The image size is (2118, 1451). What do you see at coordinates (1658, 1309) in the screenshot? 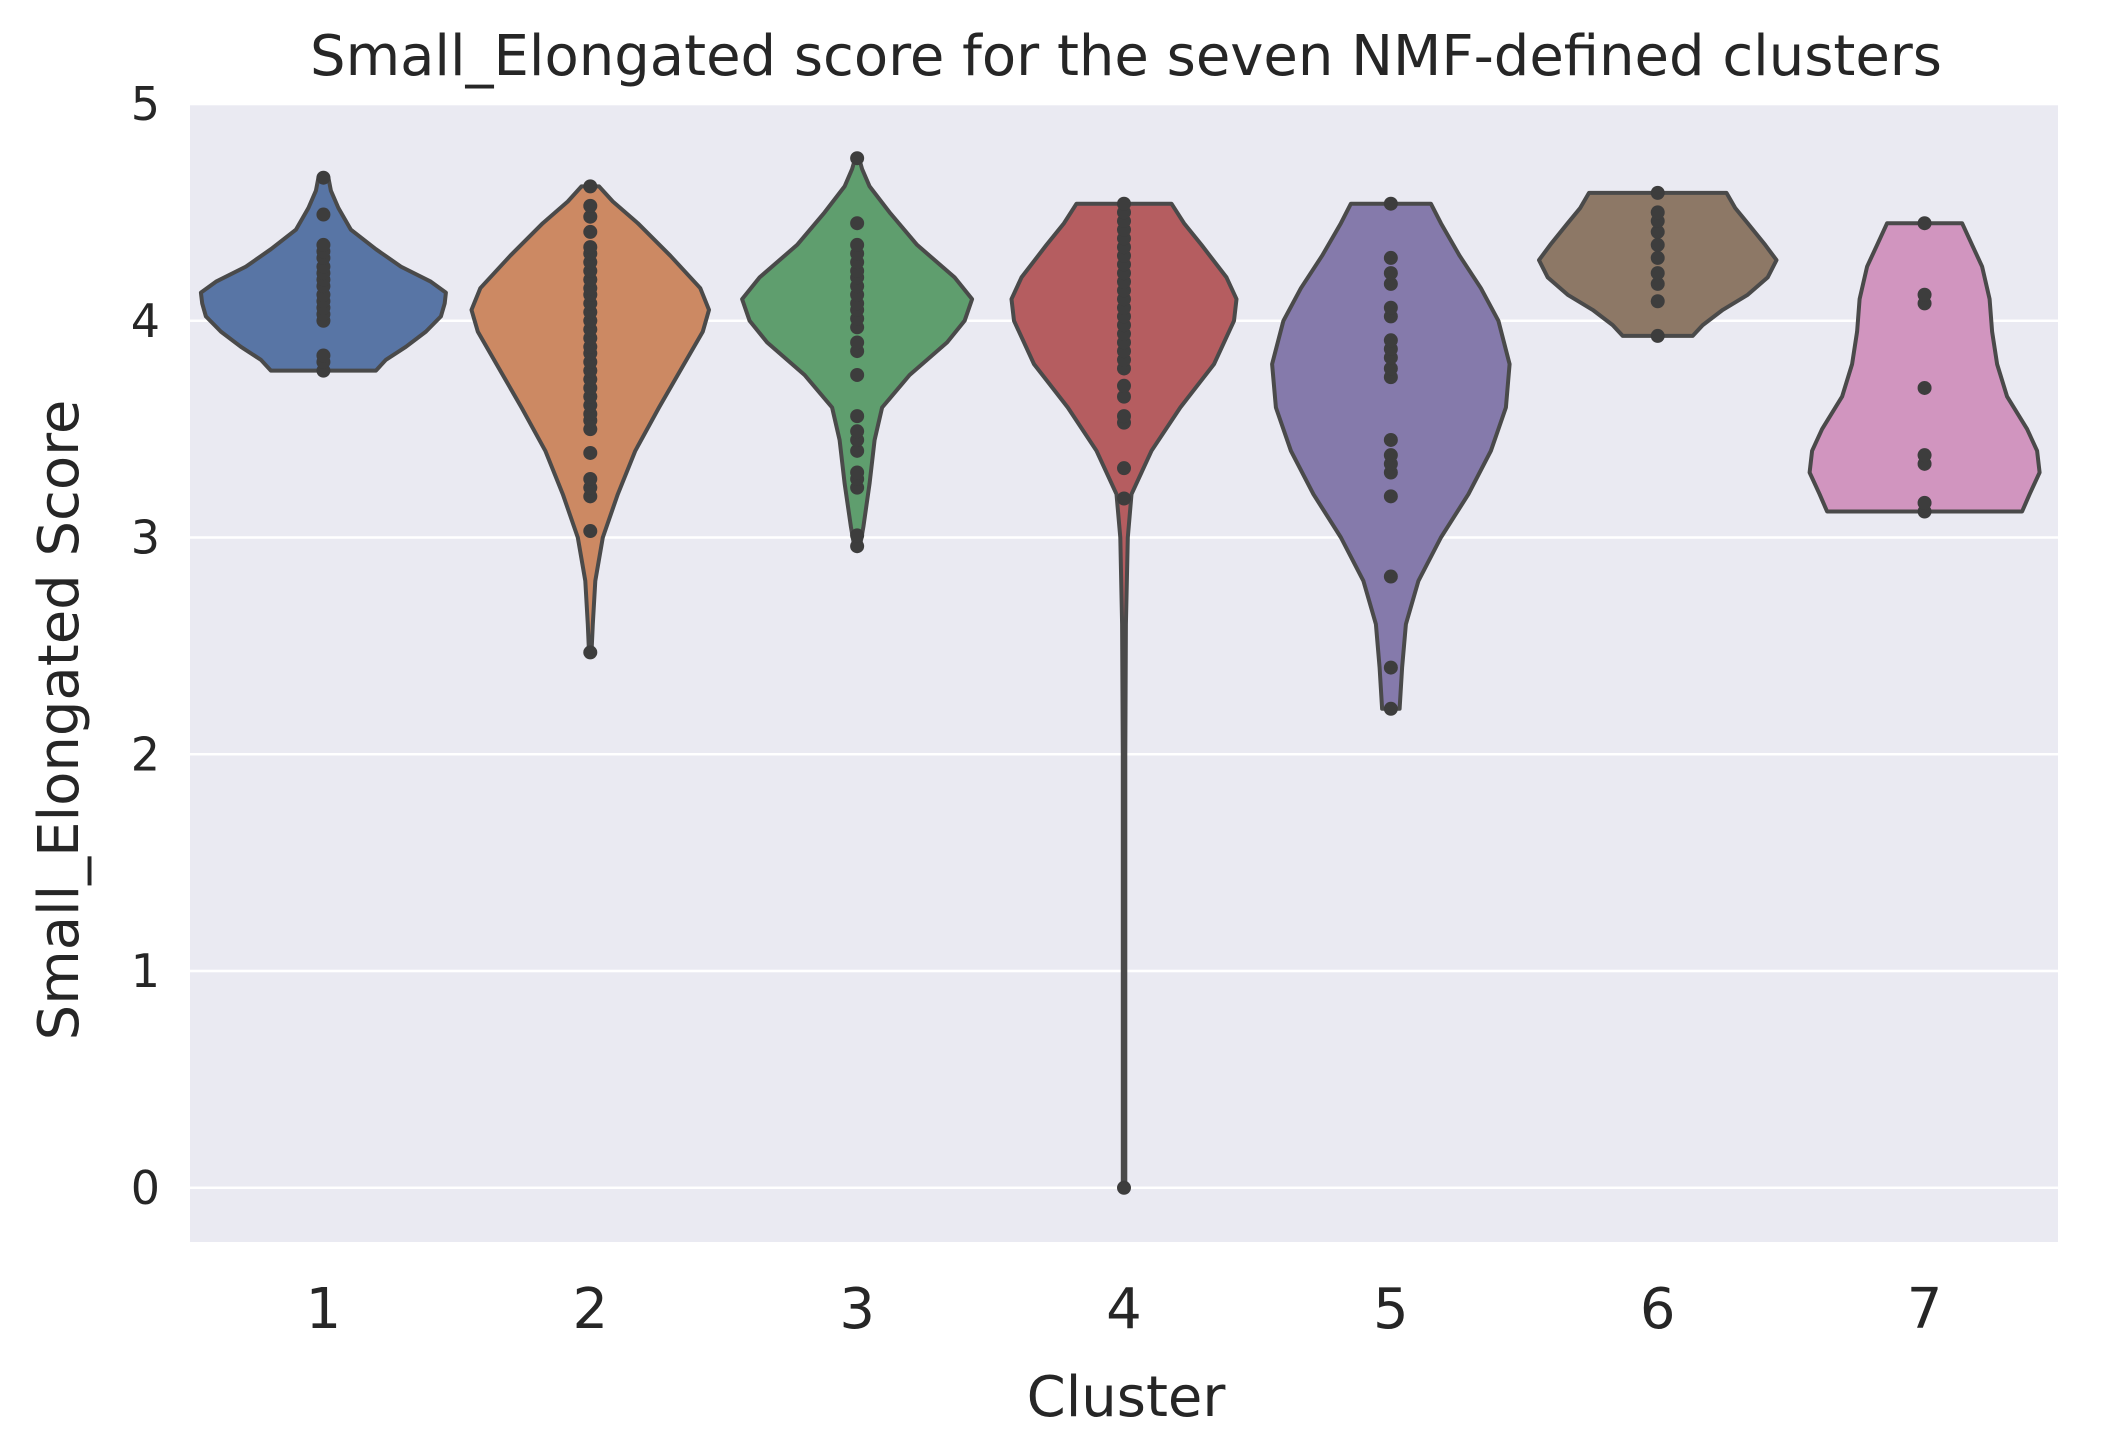
I see `x-tick-label: 6` at bounding box center [1658, 1309].